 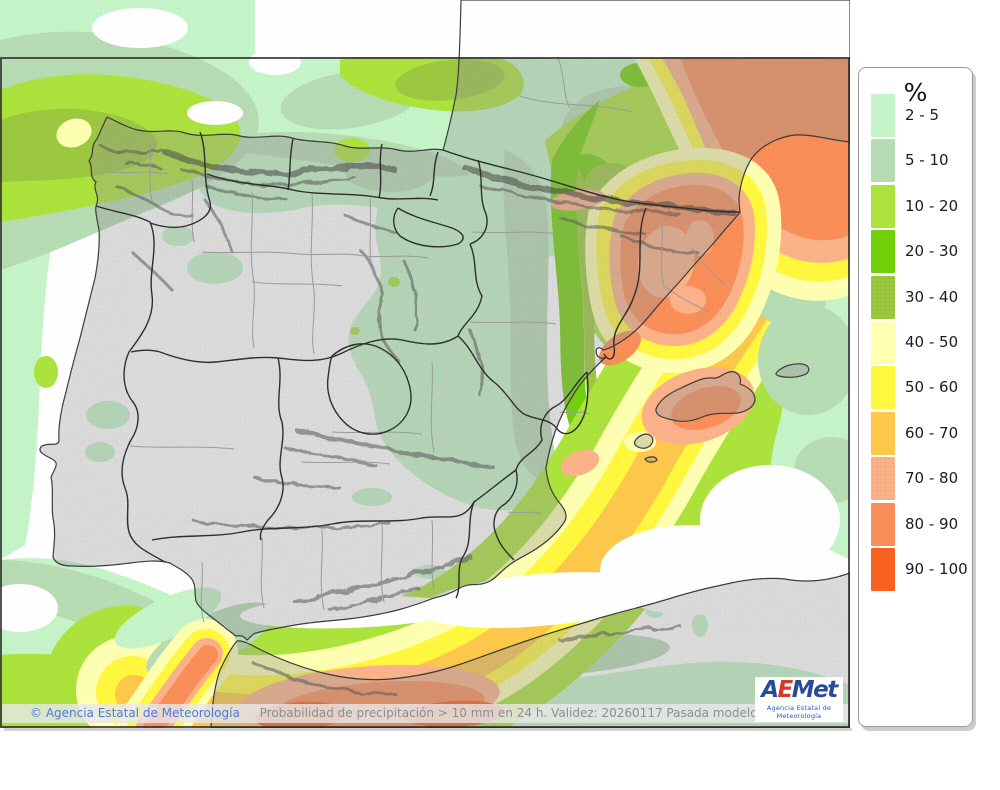 What do you see at coordinates (936, 569) in the screenshot?
I see `legend-item-label: 90 - 100` at bounding box center [936, 569].